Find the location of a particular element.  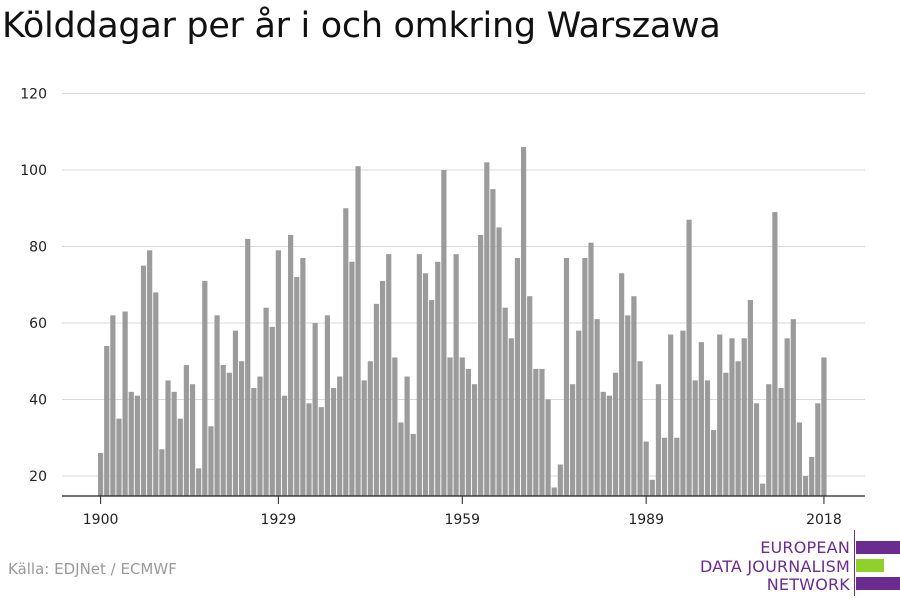

bar-2003 is located at coordinates (732, 417).